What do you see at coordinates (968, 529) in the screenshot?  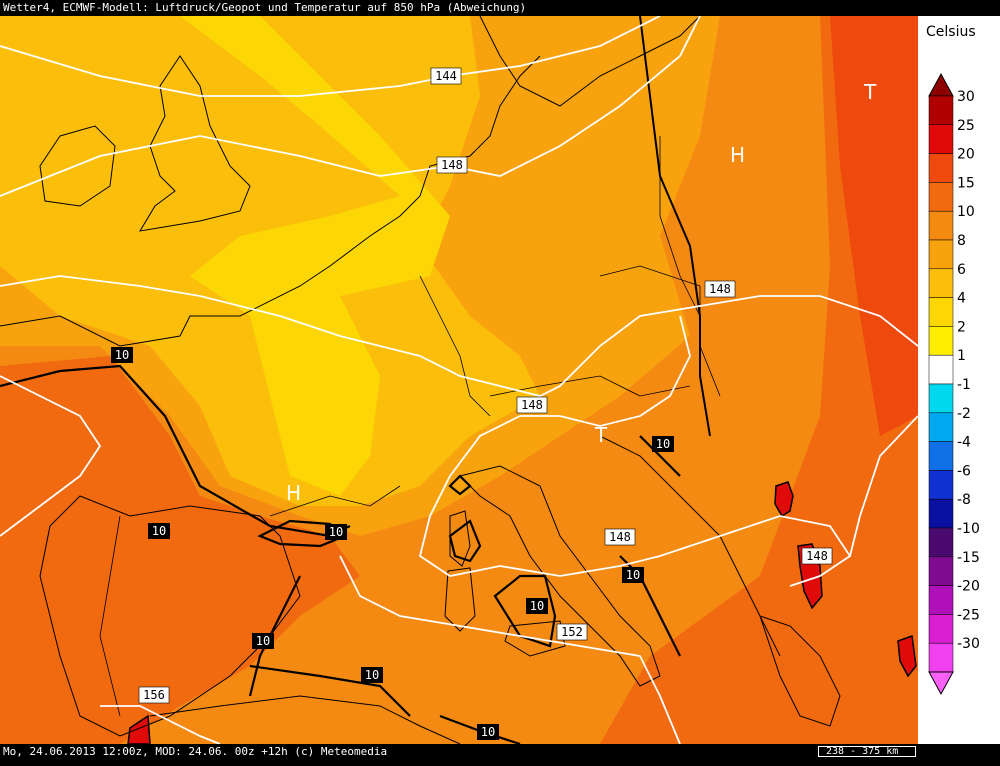 I see `legend-tick-label: -10` at bounding box center [968, 529].